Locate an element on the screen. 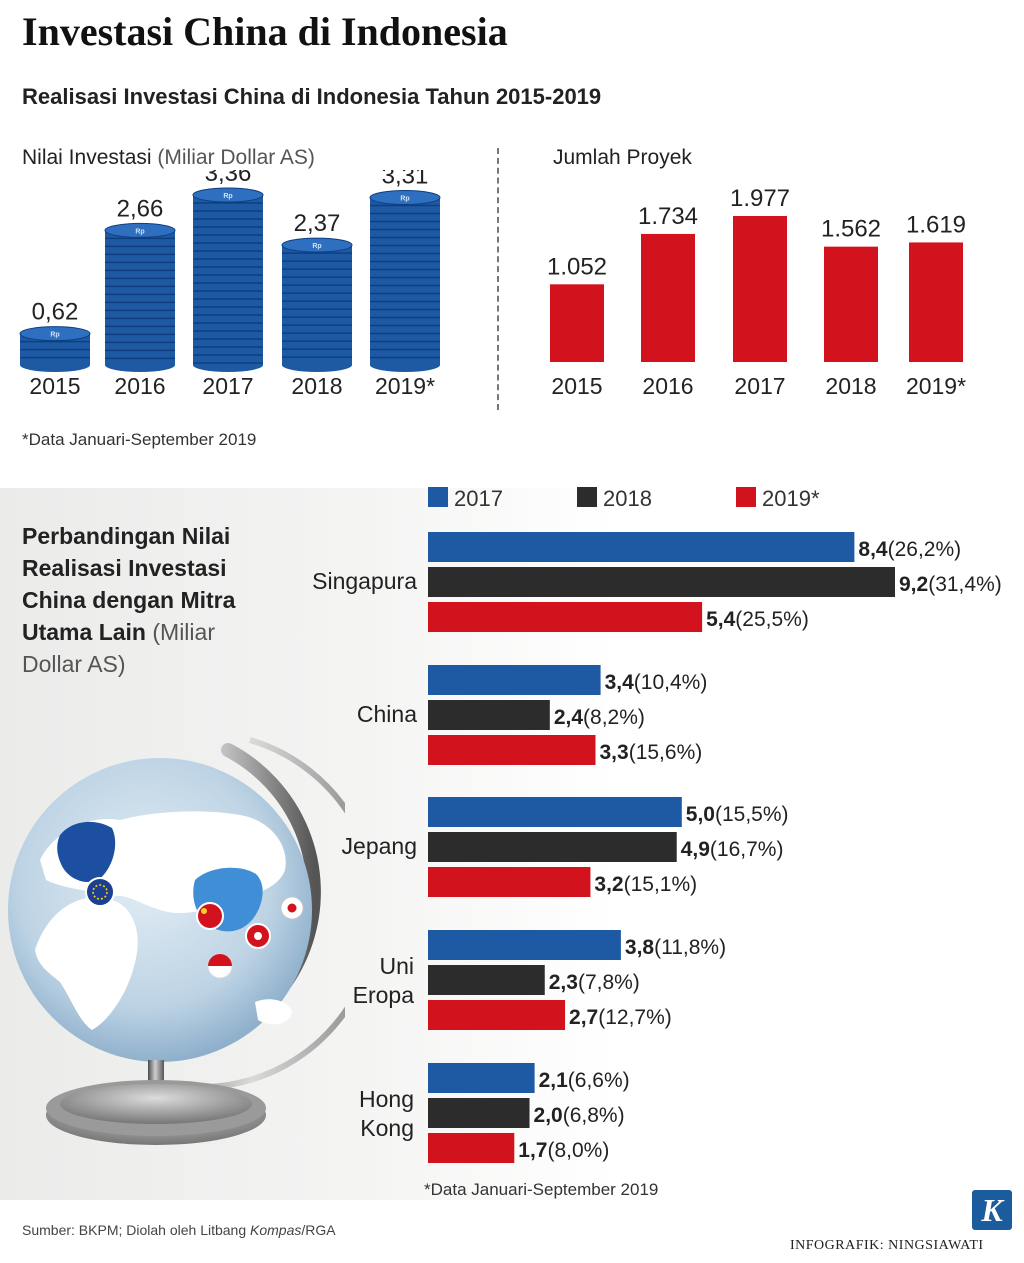 This screenshot has height=1263, width=1024. bar-value: 2,0 is located at coordinates (548, 1115).